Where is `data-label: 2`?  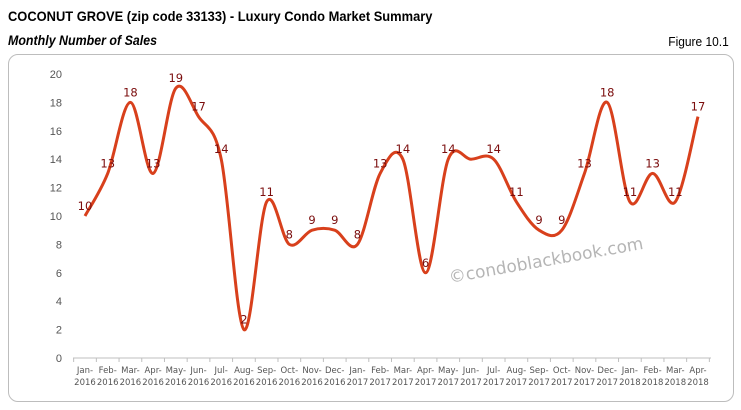
data-label: 2 is located at coordinates (243, 320).